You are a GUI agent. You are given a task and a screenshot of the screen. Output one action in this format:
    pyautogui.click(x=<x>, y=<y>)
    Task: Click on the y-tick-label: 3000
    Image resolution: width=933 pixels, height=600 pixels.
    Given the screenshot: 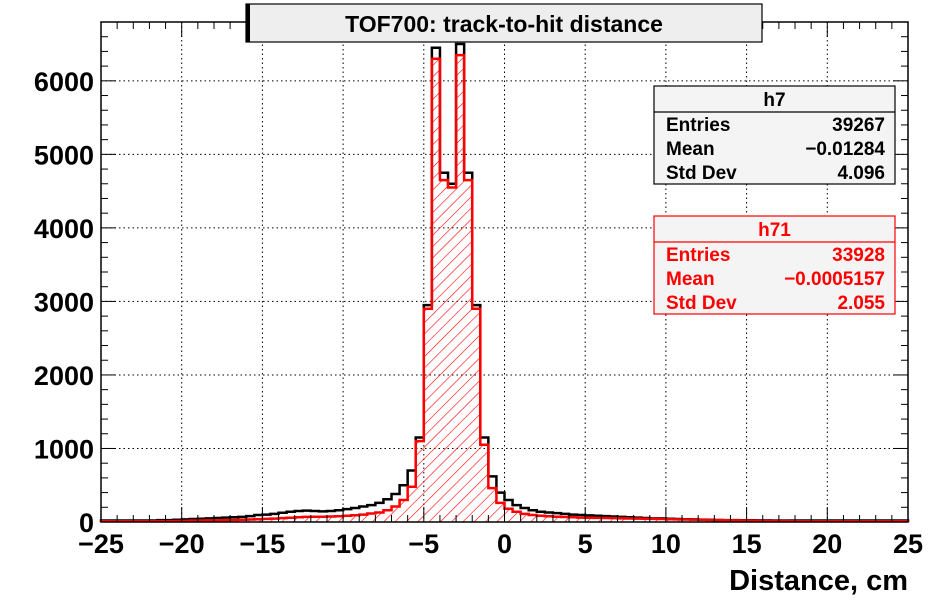 What is the action you would take?
    pyautogui.click(x=64, y=302)
    